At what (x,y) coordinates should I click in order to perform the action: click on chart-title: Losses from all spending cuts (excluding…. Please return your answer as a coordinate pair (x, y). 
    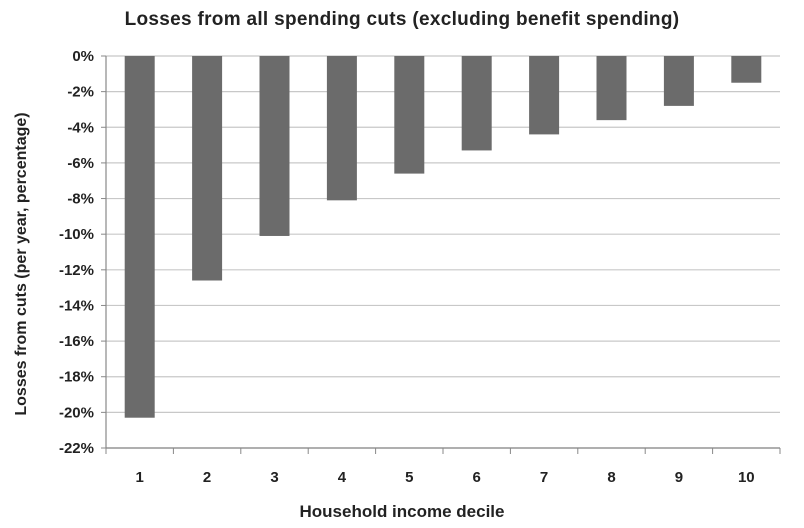
    Looking at the image, I should click on (402, 19).